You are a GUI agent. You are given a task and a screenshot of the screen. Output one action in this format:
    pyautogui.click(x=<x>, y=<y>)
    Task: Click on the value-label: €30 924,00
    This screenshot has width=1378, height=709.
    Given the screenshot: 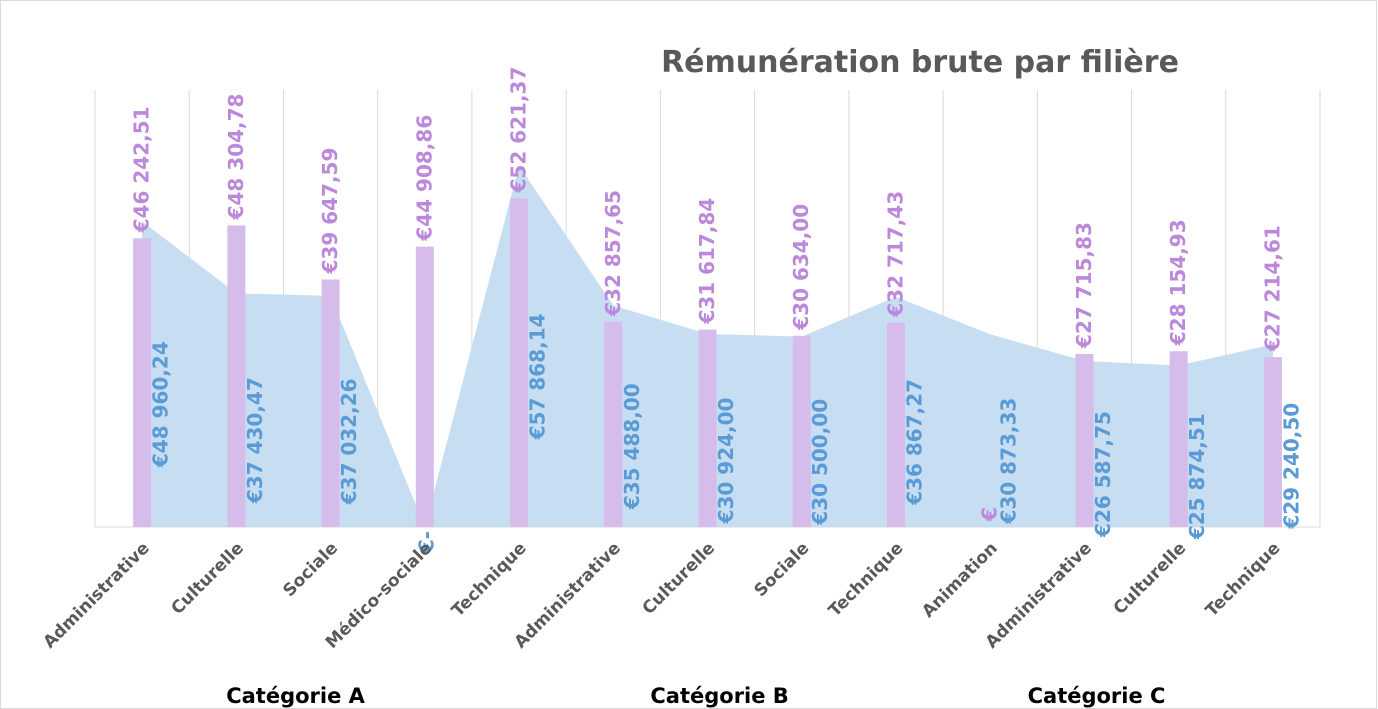 What is the action you would take?
    pyautogui.click(x=726, y=461)
    